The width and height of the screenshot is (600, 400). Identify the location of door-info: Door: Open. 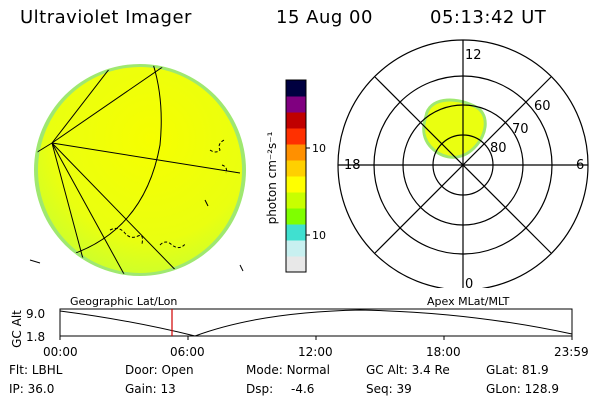
(159, 370).